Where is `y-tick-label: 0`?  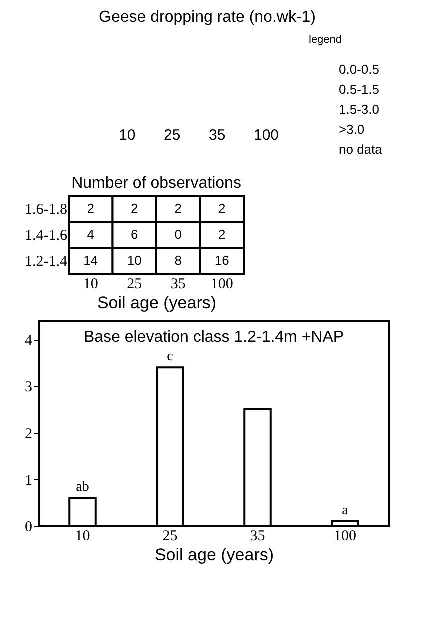
y-tick-label: 0 is located at coordinates (28, 528).